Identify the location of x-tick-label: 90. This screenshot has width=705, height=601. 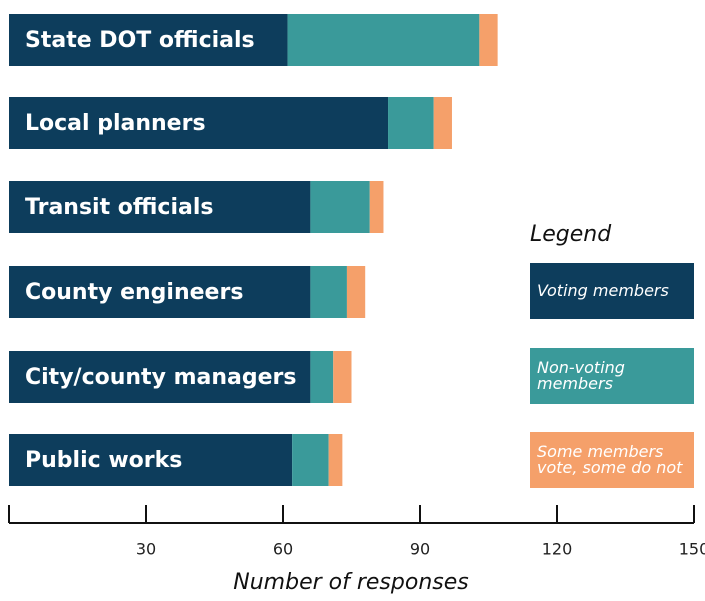
(420, 549).